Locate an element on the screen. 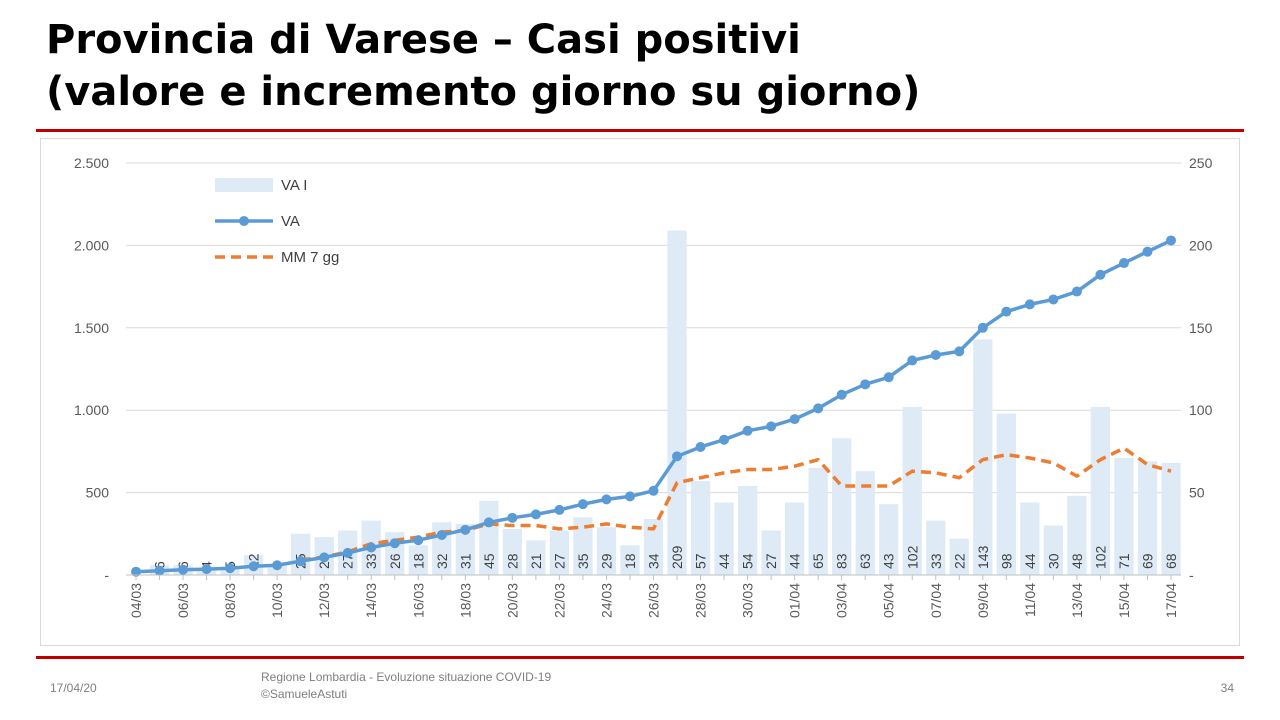  y-left-tick-label: 1.500 is located at coordinates (91, 328).